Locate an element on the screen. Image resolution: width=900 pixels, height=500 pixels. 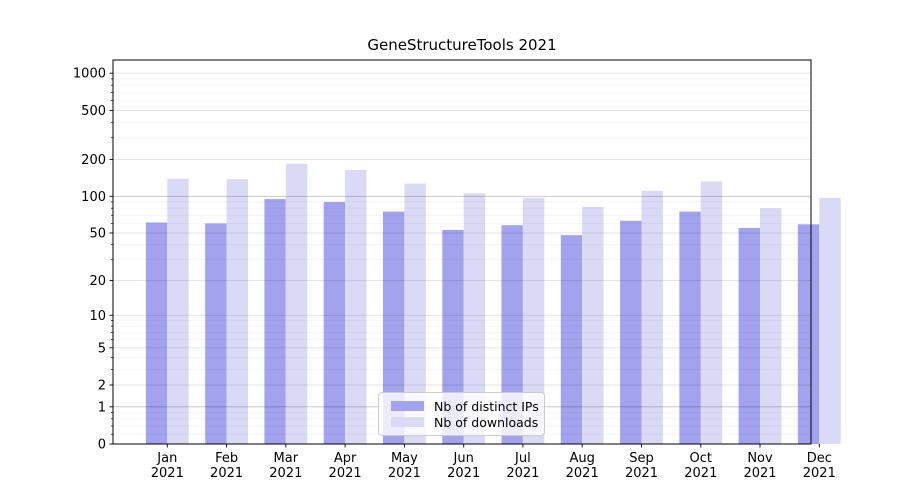
legend-swatch-downloads is located at coordinates (407, 422).